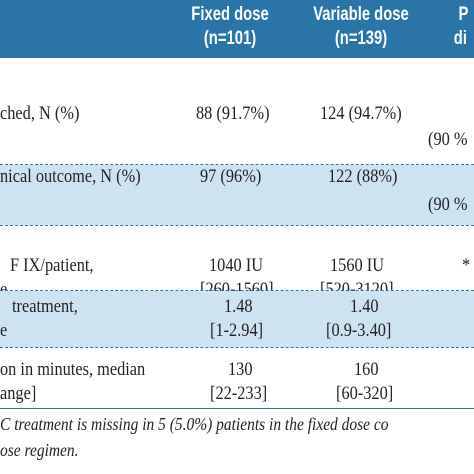 This screenshot has height=474, width=474. Describe the element at coordinates (73, 369) in the screenshot. I see `row-label: on in minutes, median` at that location.